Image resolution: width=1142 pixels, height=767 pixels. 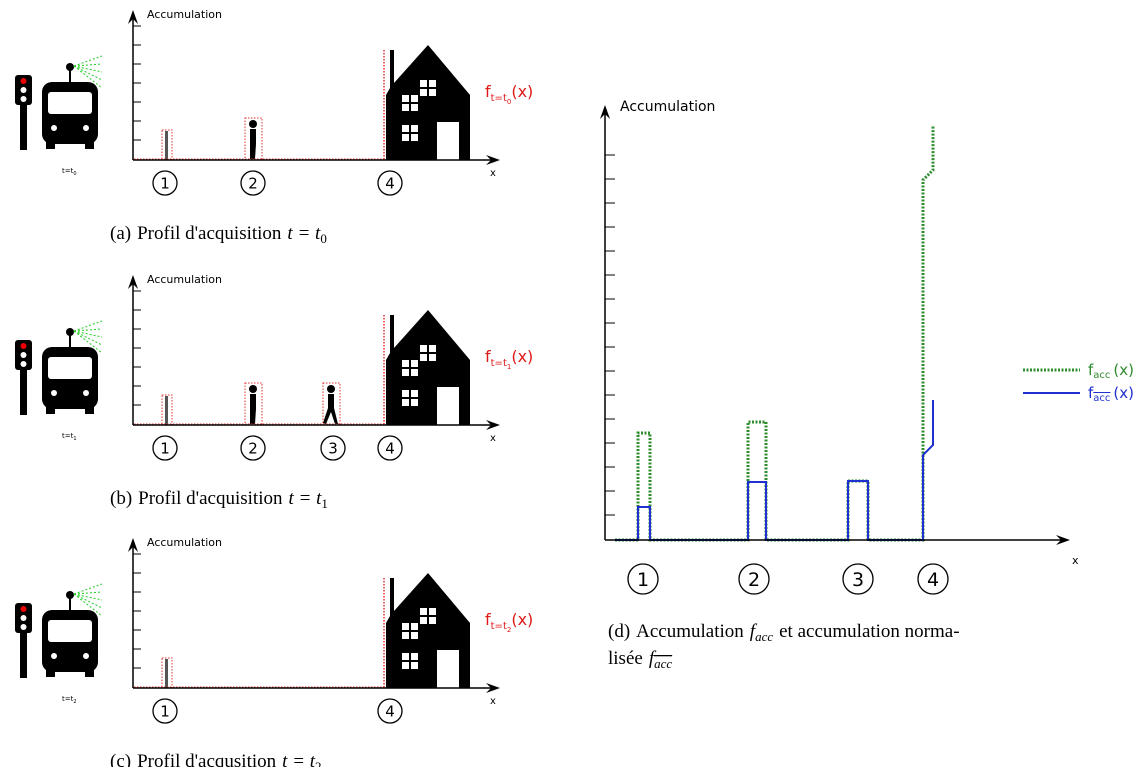 I want to click on bus-label-text: t=t, so click(x=68, y=436).